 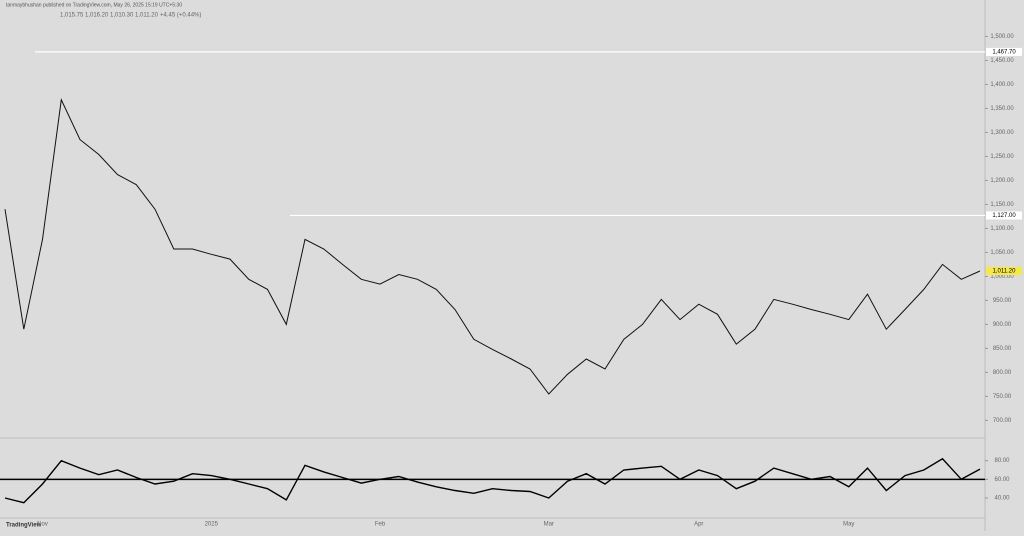 What do you see at coordinates (1002, 421) in the screenshot?
I see `y-tick-label: 700.00` at bounding box center [1002, 421].